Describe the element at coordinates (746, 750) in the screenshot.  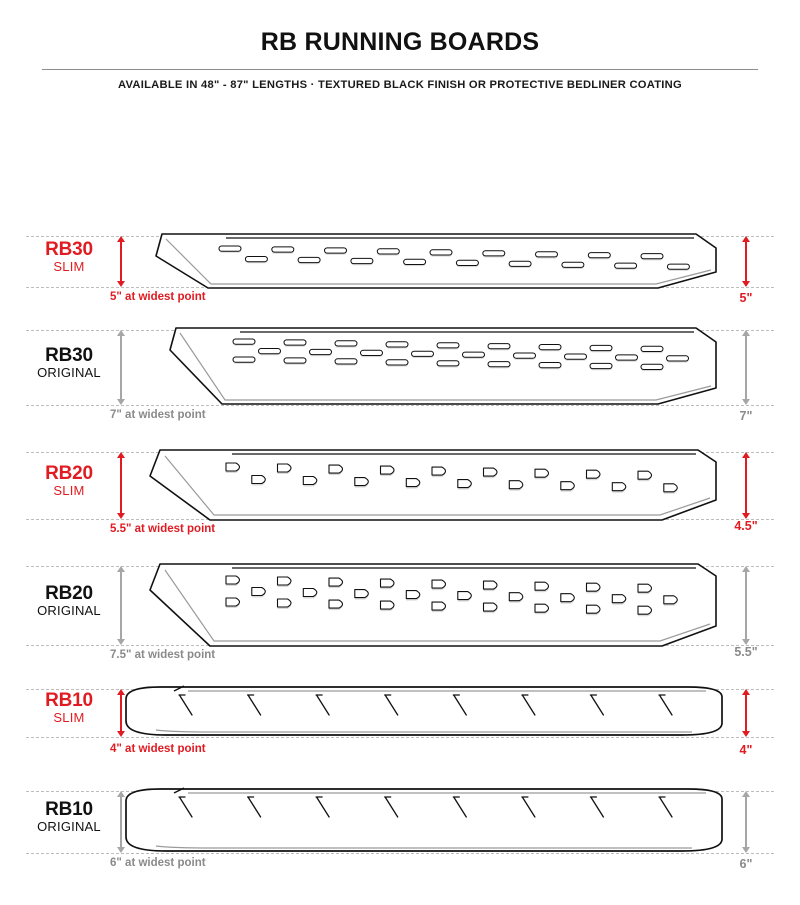
I see `height-value: 4"` at that location.